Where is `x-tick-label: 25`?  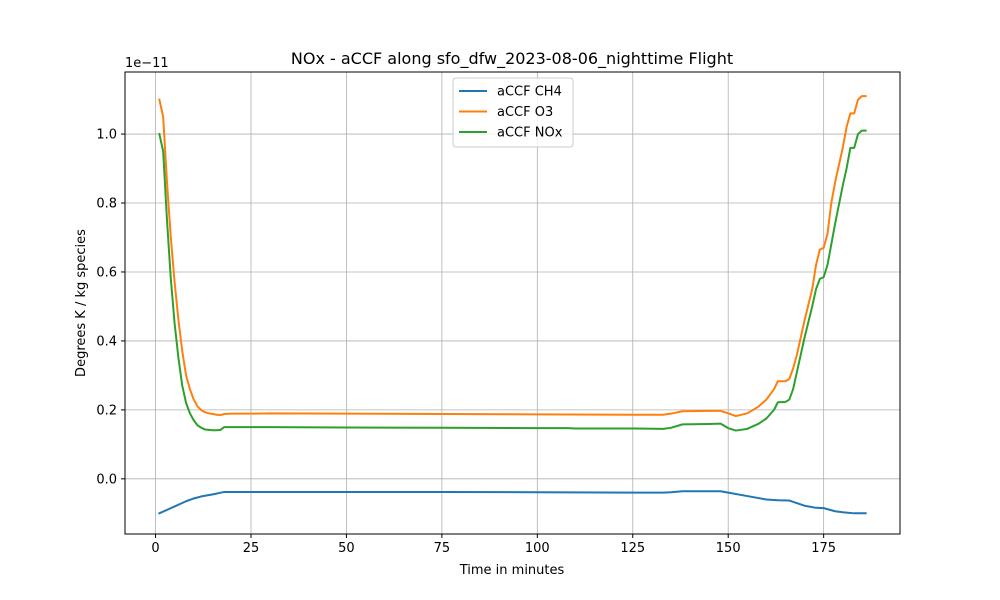
x-tick-label: 25 is located at coordinates (251, 548).